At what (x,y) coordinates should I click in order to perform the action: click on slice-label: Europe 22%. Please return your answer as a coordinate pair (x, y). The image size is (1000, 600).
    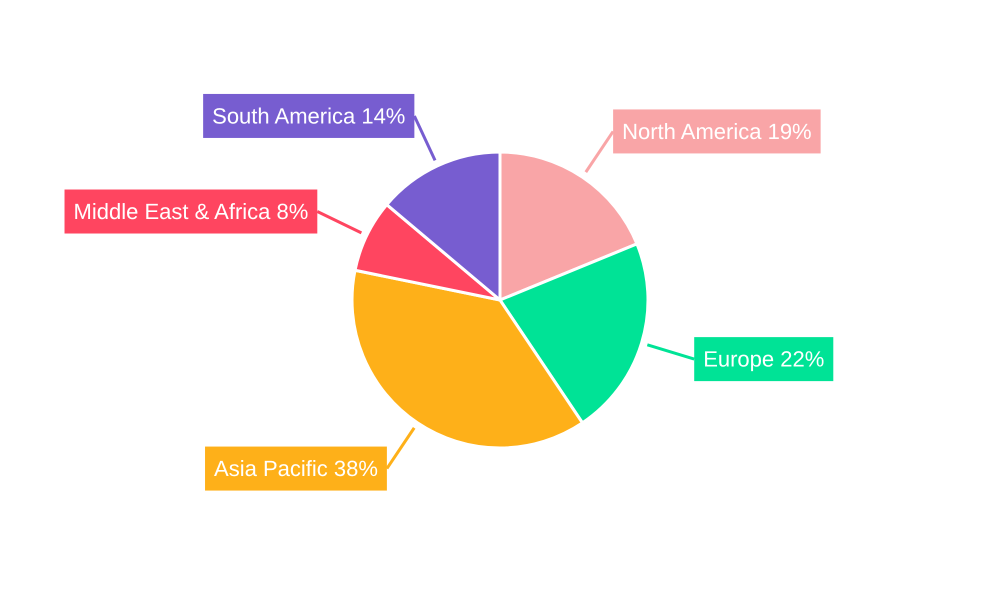
    Looking at the image, I should click on (763, 359).